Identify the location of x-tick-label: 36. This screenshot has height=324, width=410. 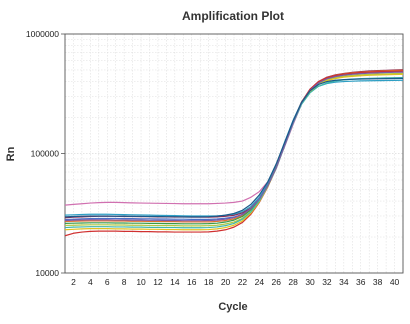
(361, 282).